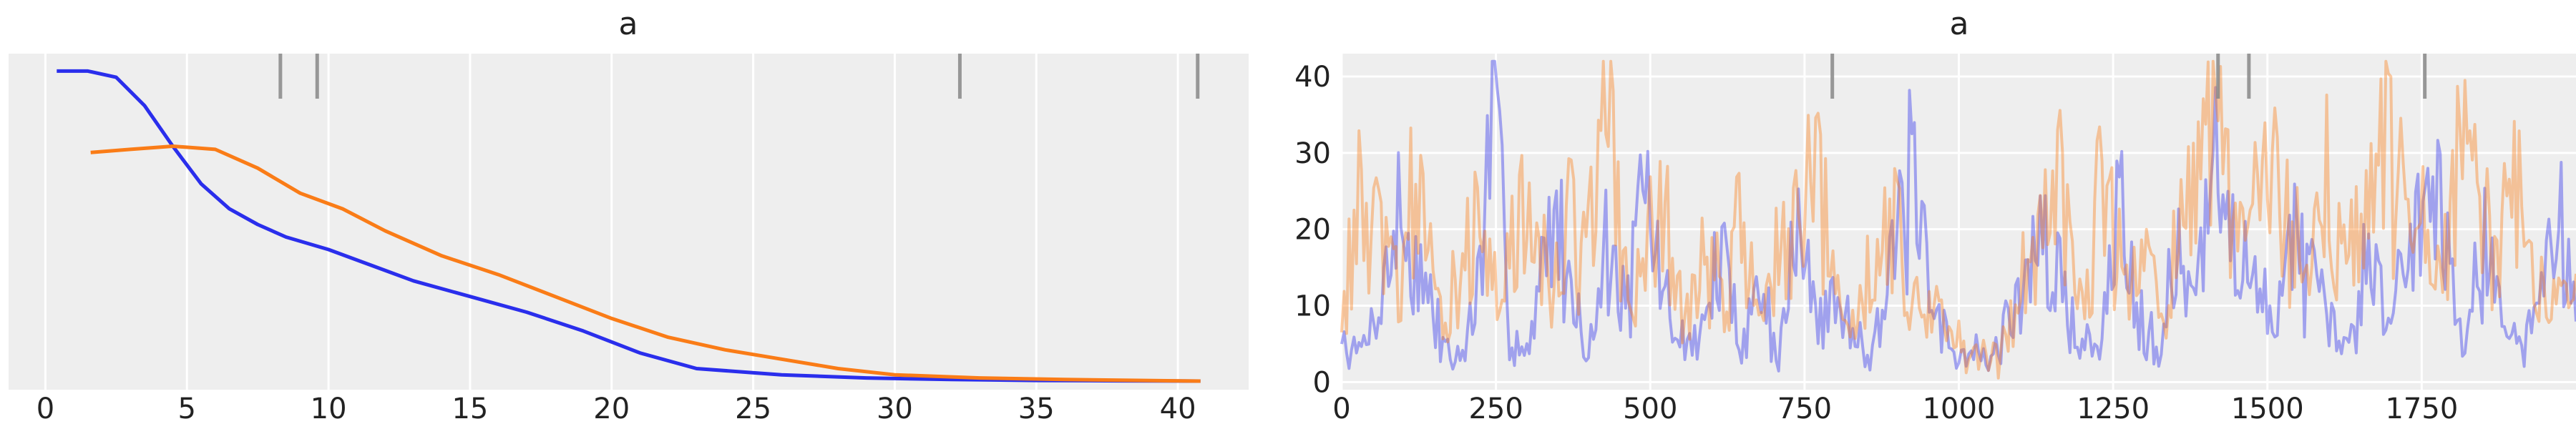 This screenshot has width=2576, height=429. Describe the element at coordinates (1495, 409) in the screenshot. I see `trace-x-tick-label: 250` at that location.